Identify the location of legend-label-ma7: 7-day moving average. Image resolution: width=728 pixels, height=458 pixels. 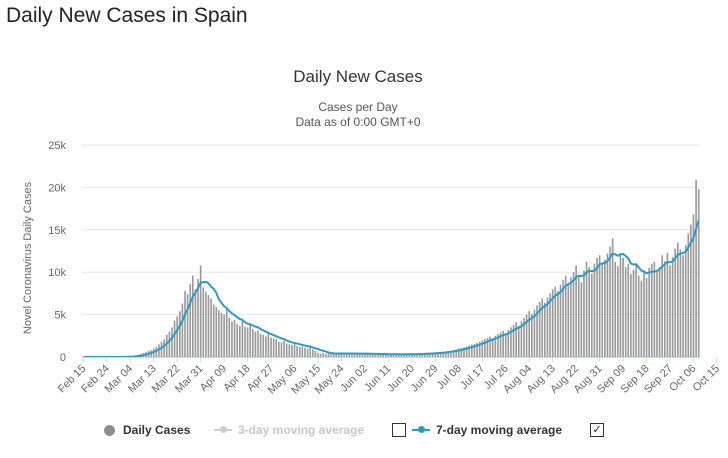
(499, 430).